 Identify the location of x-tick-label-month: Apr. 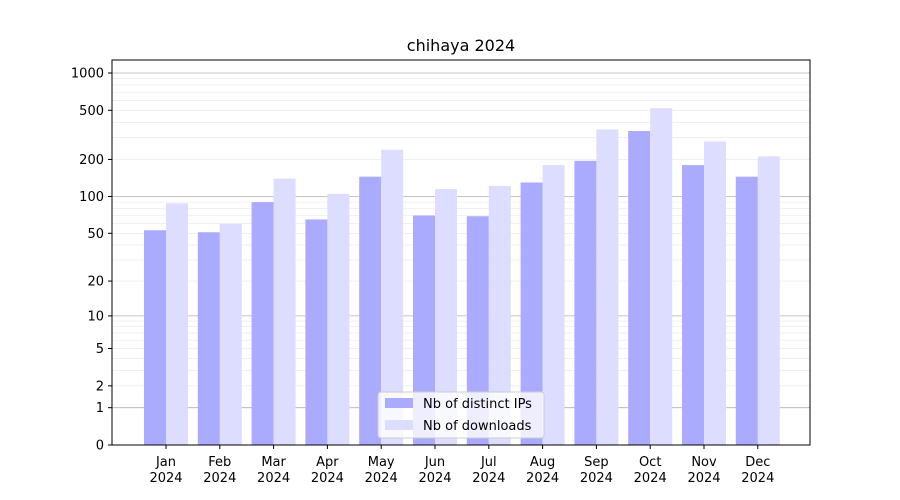
(327, 462).